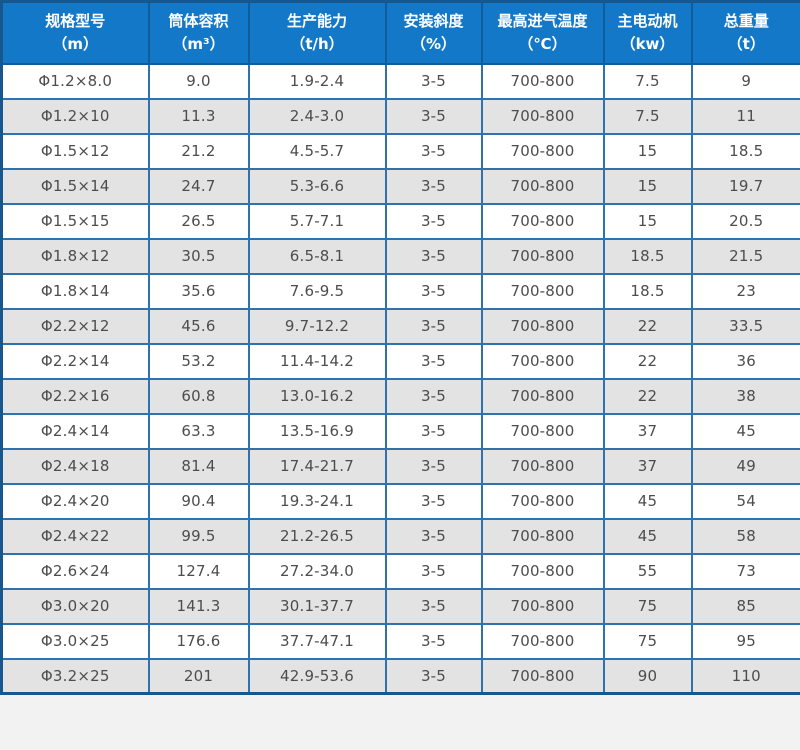  What do you see at coordinates (75, 116) in the screenshot?
I see `spec-cell: Φ1.2×10` at bounding box center [75, 116].